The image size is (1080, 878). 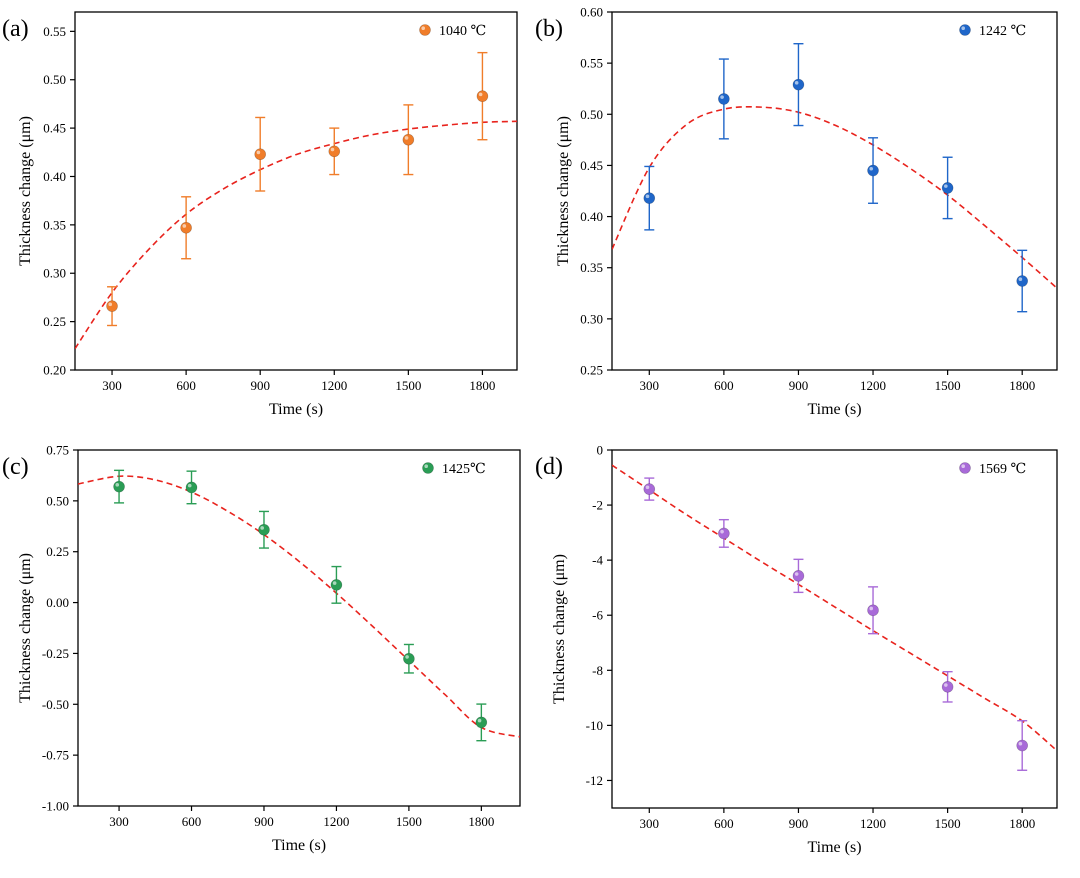 What do you see at coordinates (55, 806) in the screenshot?
I see `y-tick-label: -1.00` at bounding box center [55, 806].